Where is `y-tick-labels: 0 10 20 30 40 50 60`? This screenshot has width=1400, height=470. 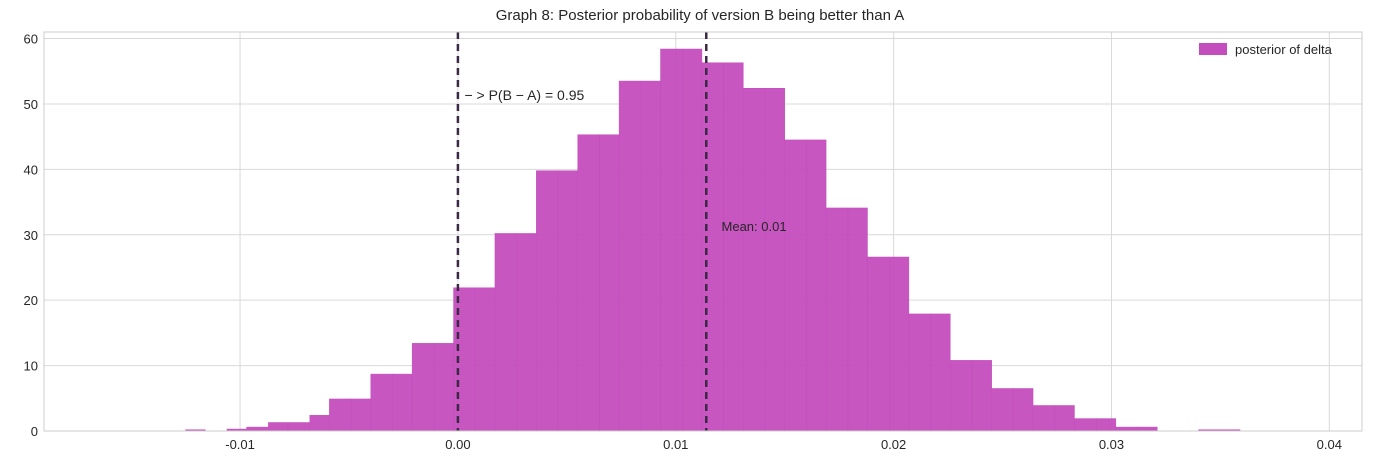
y-tick-labels: 0 10 20 30 40 50 60 is located at coordinates (31, 235).